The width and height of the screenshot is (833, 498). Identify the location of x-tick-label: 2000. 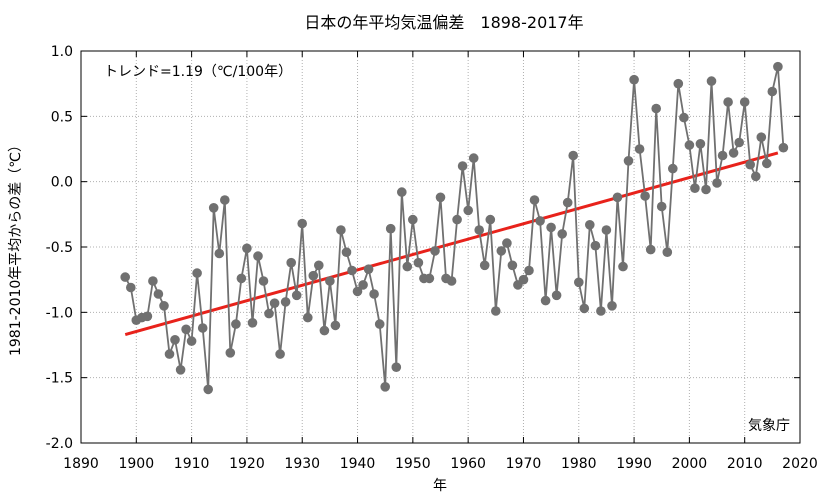
(690, 464).